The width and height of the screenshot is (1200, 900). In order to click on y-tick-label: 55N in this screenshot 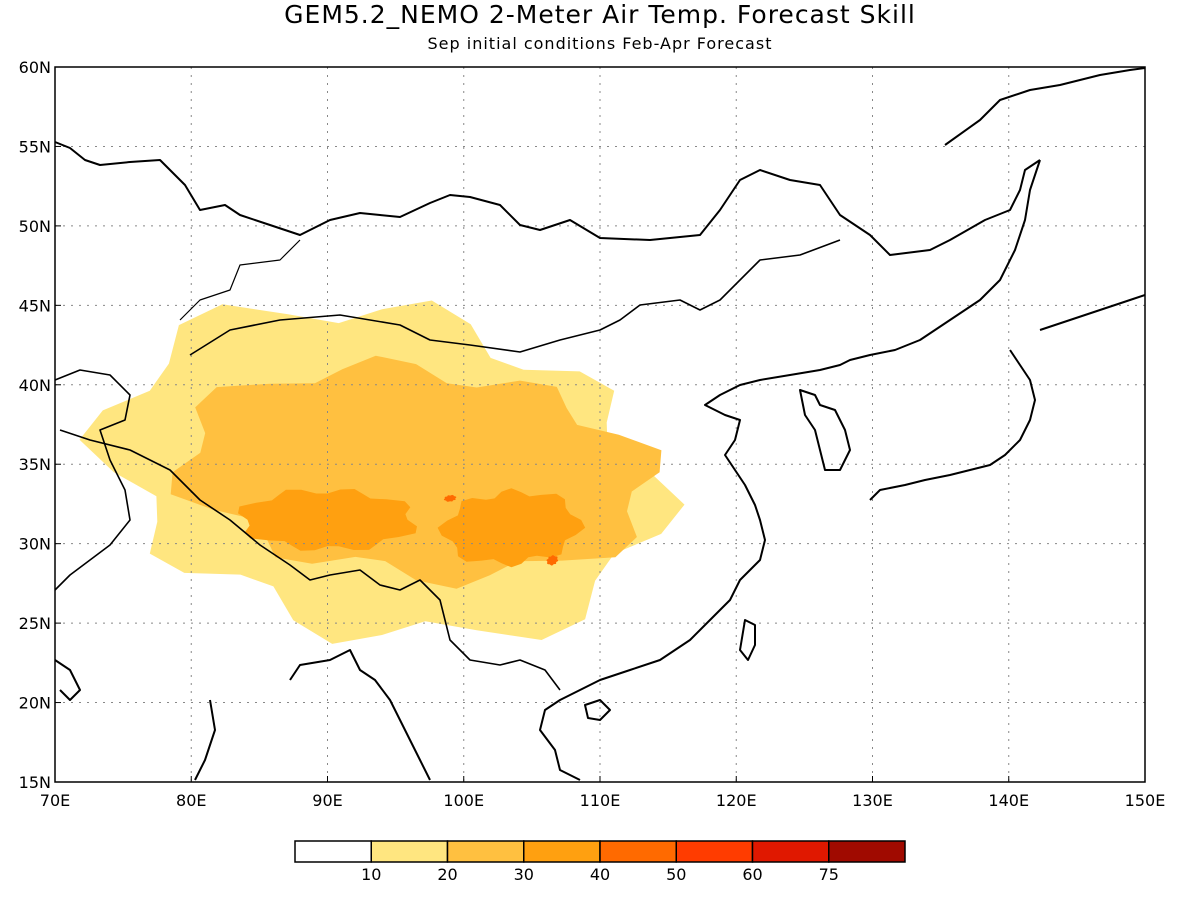, I will do `click(35, 146)`.